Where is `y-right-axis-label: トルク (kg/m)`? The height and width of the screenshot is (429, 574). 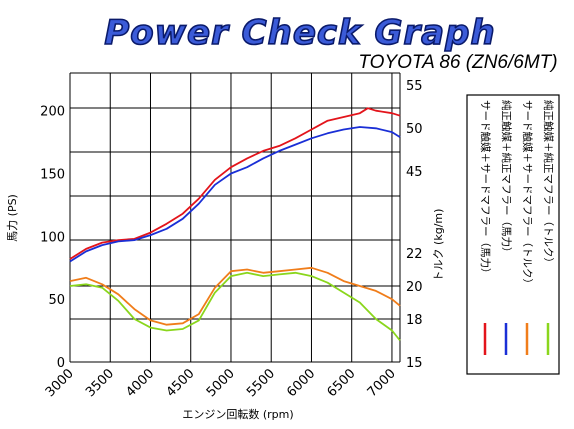
y-right-axis-label: トルク (kg/m) is located at coordinates (438, 245).